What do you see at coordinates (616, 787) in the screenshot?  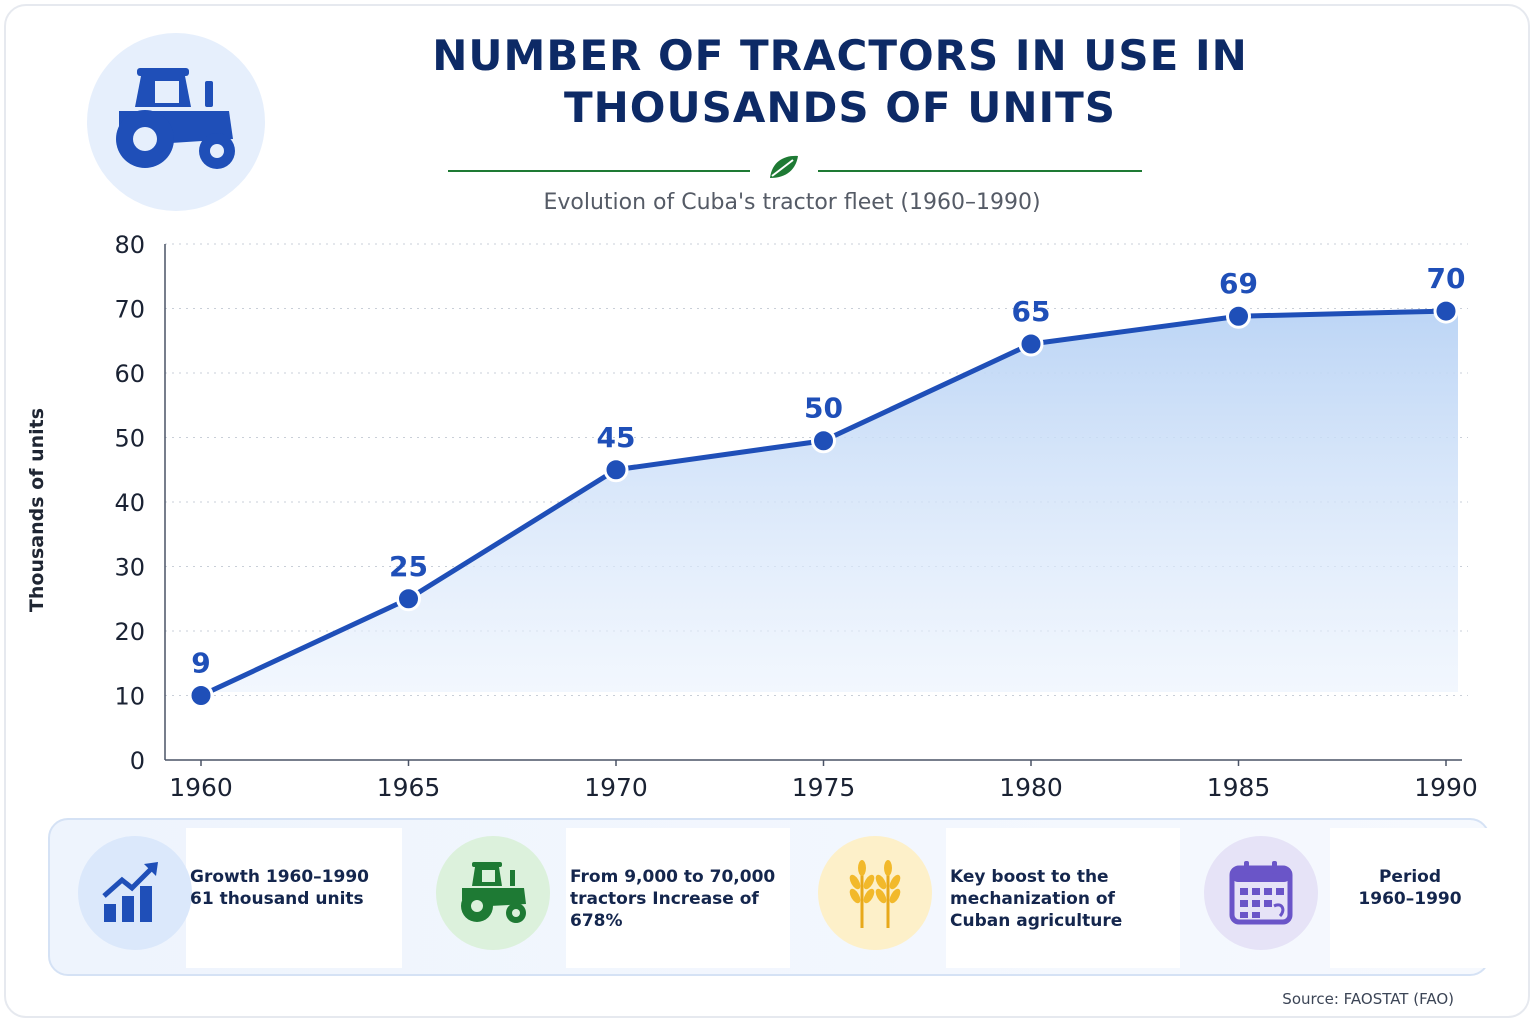 I see `x-tick-label: 1970` at bounding box center [616, 787].